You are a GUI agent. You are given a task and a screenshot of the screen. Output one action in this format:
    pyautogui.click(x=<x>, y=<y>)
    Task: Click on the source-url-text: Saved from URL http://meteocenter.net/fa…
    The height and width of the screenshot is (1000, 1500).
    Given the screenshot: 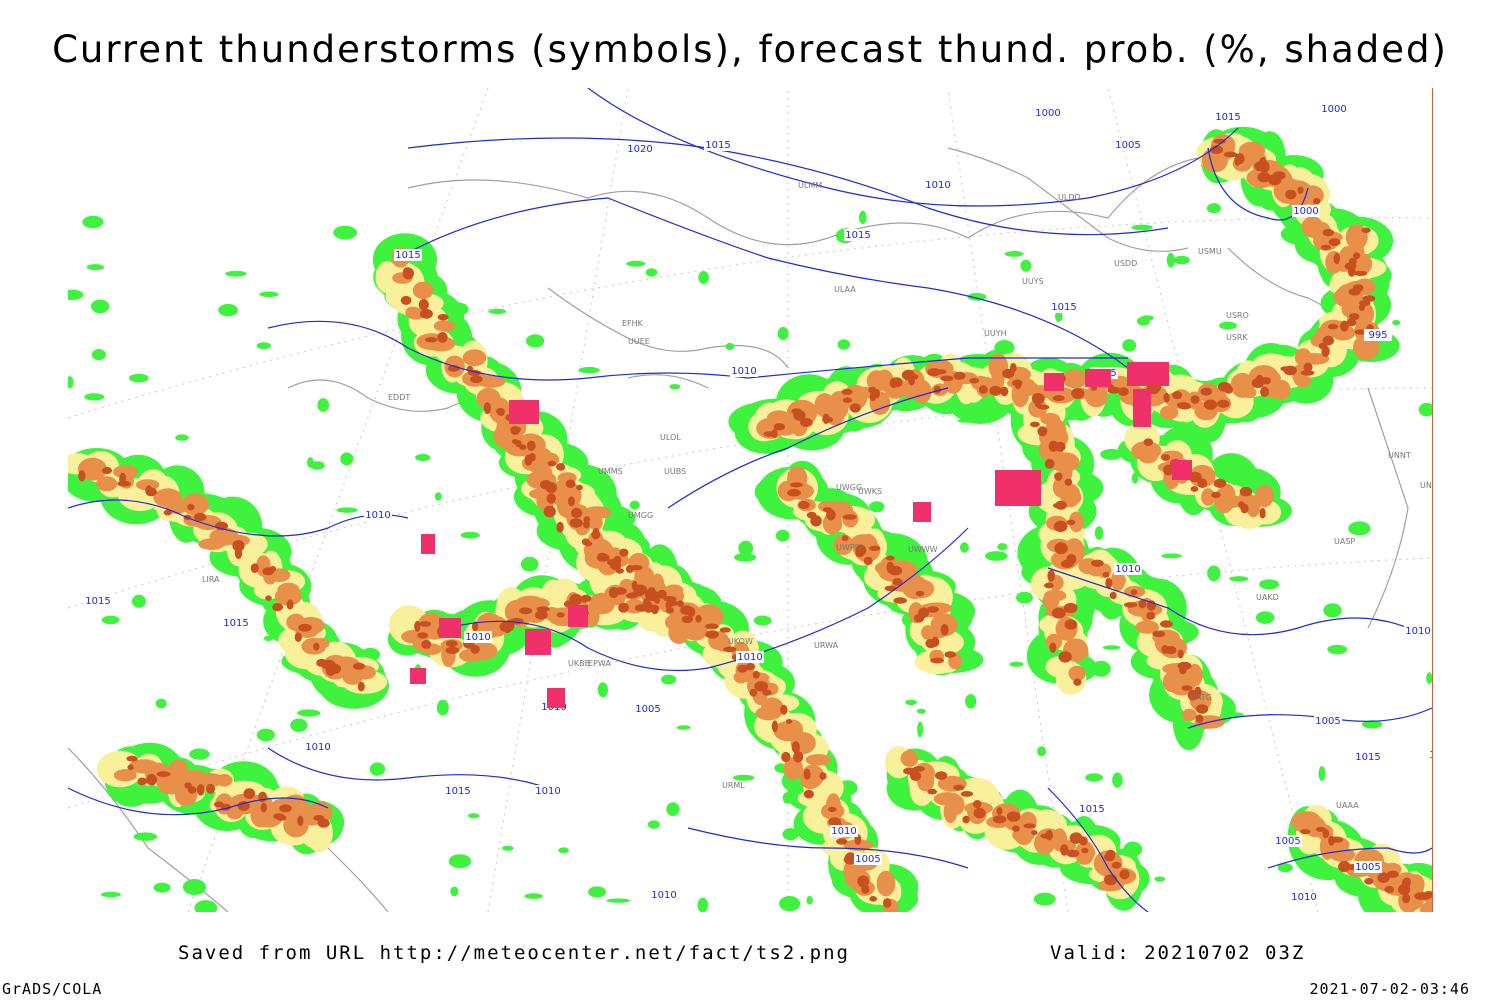 What is the action you would take?
    pyautogui.click(x=514, y=953)
    